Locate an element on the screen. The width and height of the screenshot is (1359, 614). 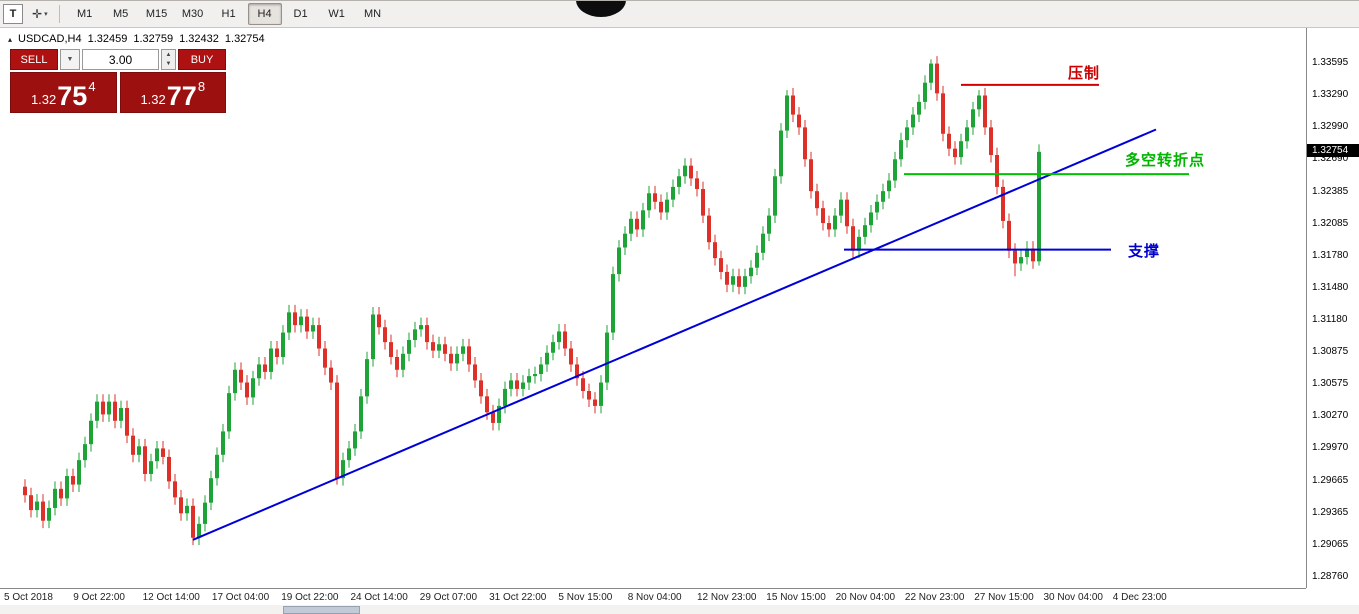
timeframe-button-m1: M1 is located at coordinates (84, 14).